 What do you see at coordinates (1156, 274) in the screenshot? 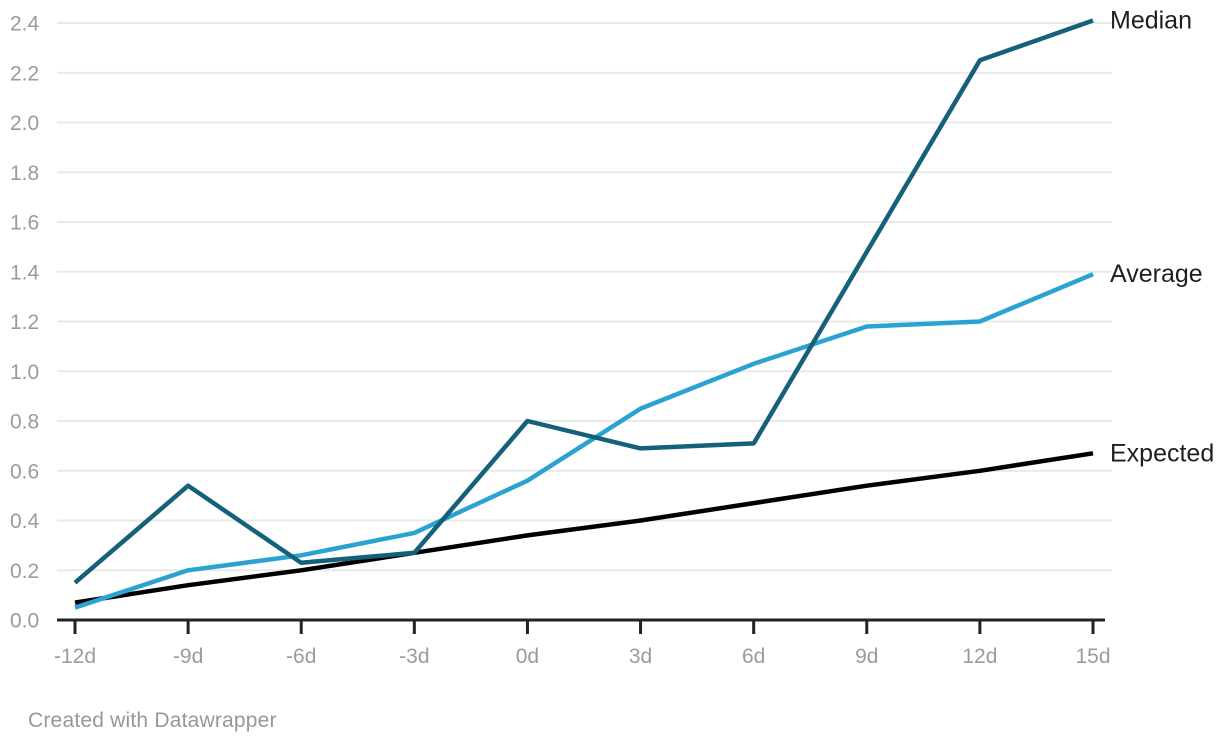
I see `series-label-average: Average` at bounding box center [1156, 274].